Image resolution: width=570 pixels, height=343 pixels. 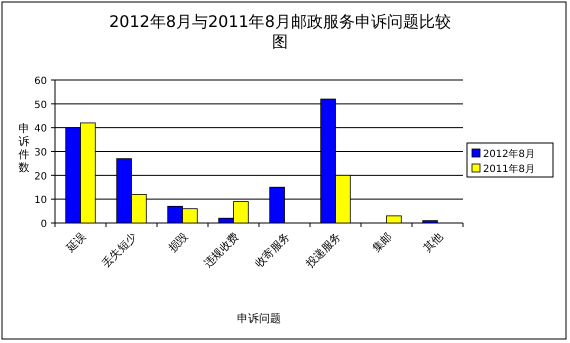 What do you see at coordinates (259, 318) in the screenshot?
I see `x-axis-title: 申诉问题` at bounding box center [259, 318].